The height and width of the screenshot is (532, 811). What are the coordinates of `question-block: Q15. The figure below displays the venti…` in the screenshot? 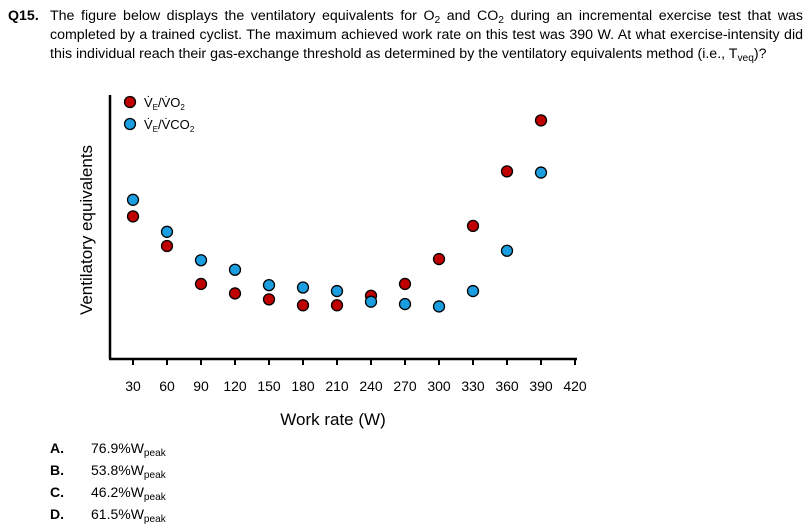 It's located at (405, 35).